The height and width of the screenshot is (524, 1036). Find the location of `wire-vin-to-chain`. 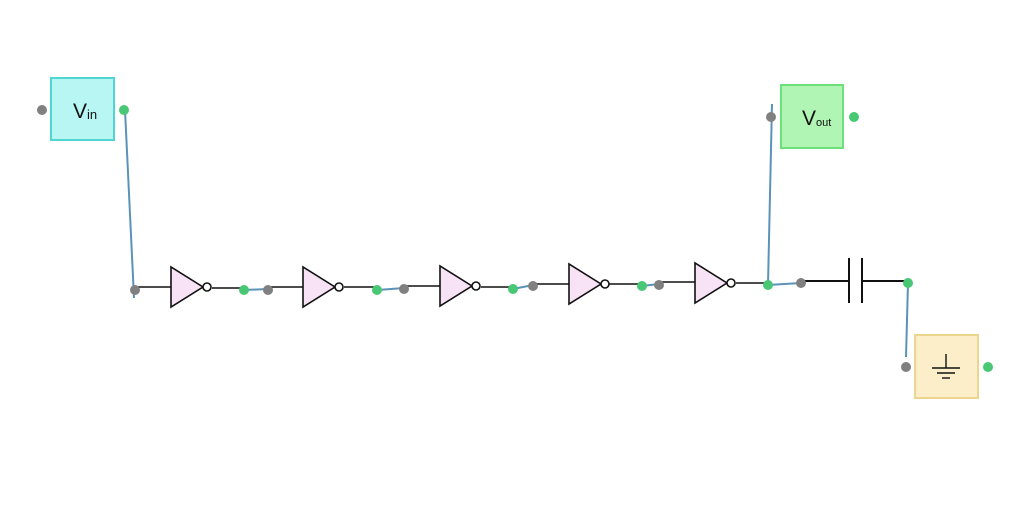

wire-vin-to-chain is located at coordinates (129, 204).